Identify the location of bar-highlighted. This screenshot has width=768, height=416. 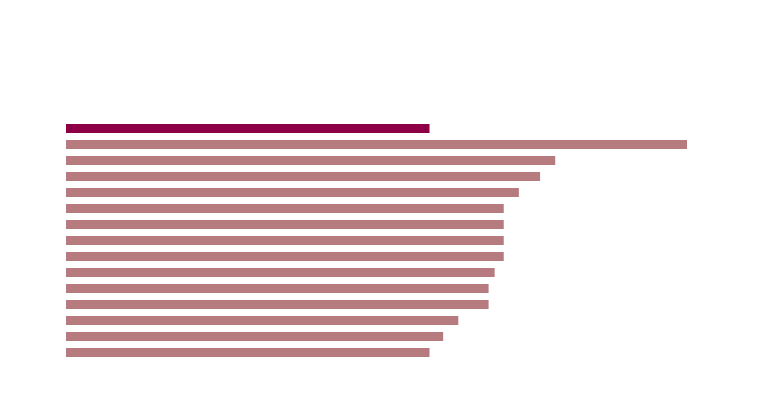
(248, 128).